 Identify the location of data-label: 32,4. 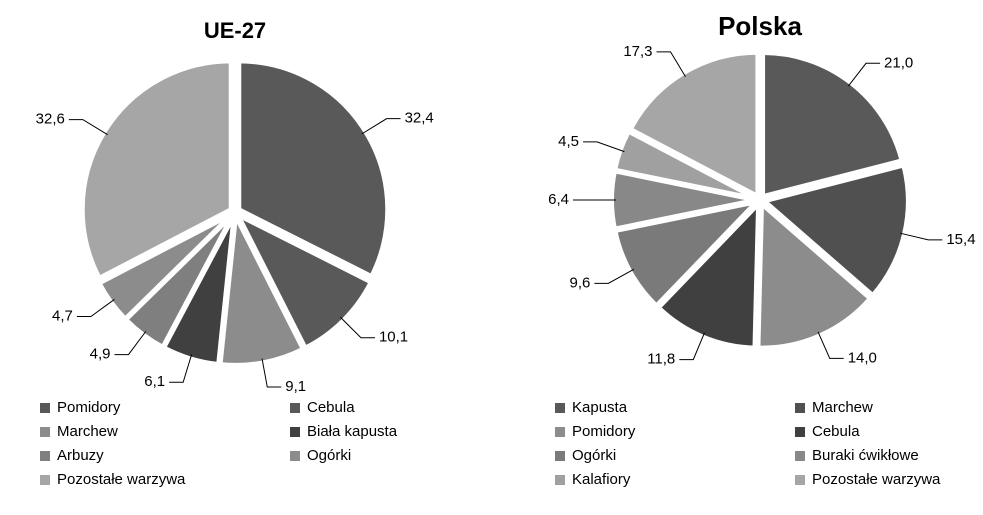
(419, 118).